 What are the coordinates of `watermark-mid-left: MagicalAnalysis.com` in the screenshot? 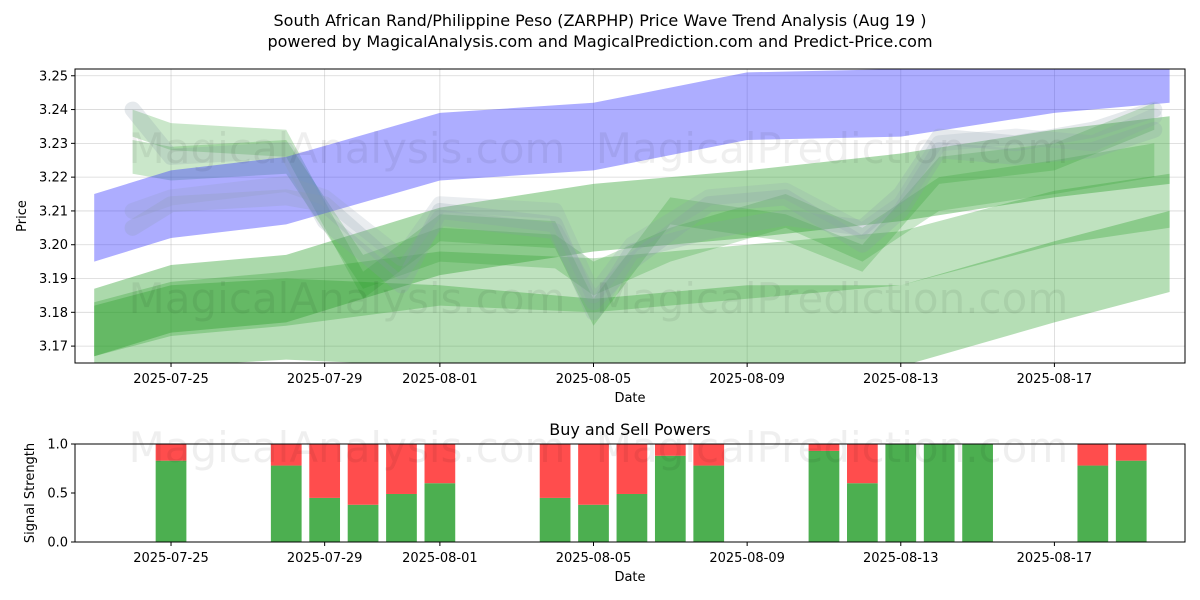 It's located at (347, 298).